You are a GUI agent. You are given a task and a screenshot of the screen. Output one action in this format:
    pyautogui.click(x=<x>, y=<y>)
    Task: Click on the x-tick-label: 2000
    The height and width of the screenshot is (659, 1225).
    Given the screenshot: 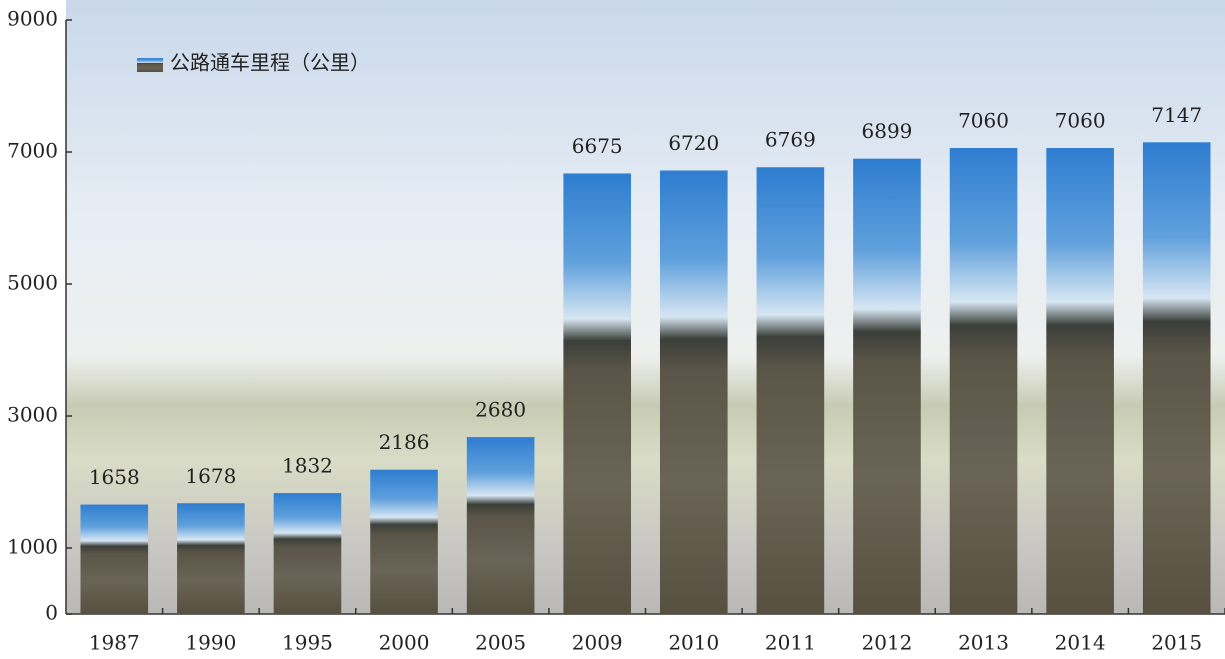 What is the action you would take?
    pyautogui.click(x=404, y=643)
    